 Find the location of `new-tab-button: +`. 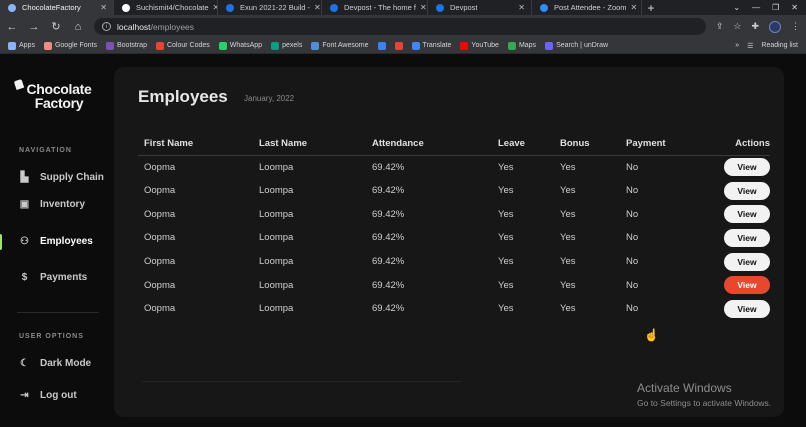

new-tab-button: + is located at coordinates (651, 7).